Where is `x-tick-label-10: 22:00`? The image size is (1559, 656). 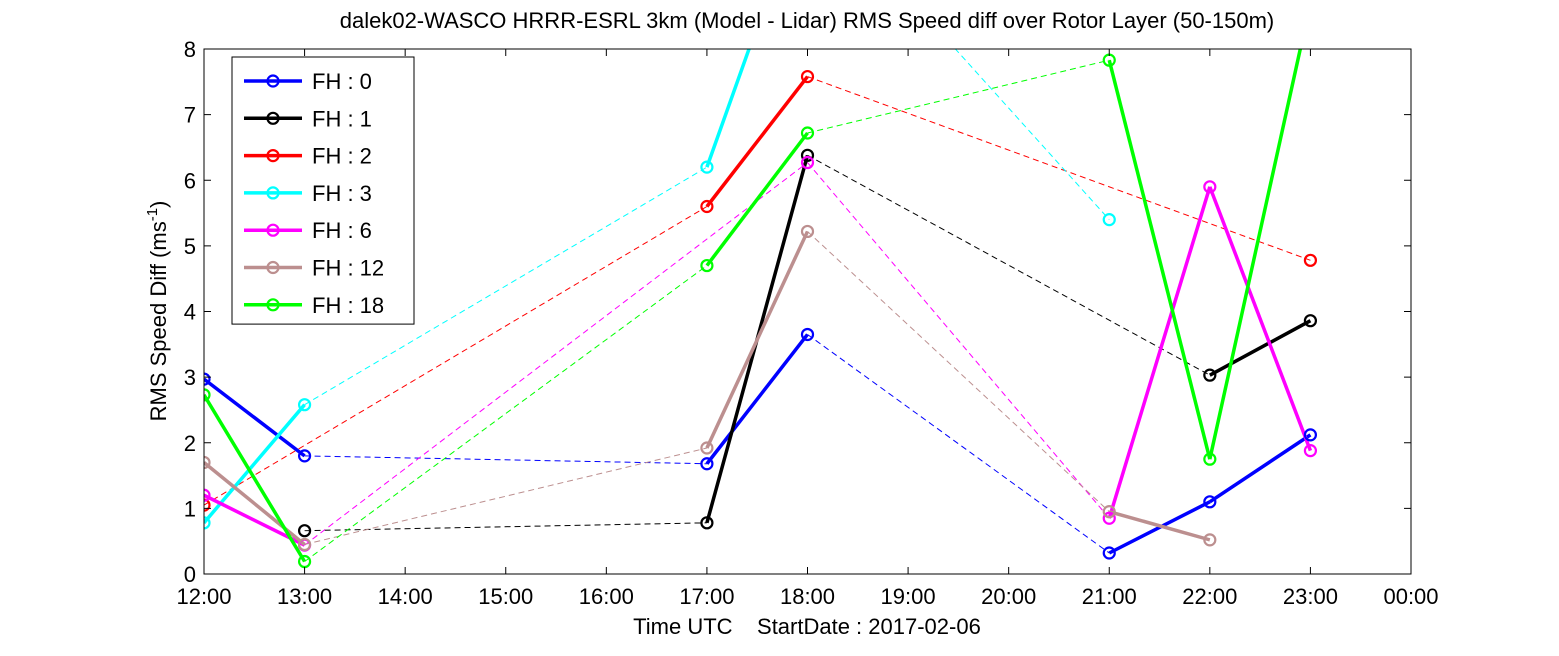
x-tick-label-10: 22:00 is located at coordinates (1209, 596).